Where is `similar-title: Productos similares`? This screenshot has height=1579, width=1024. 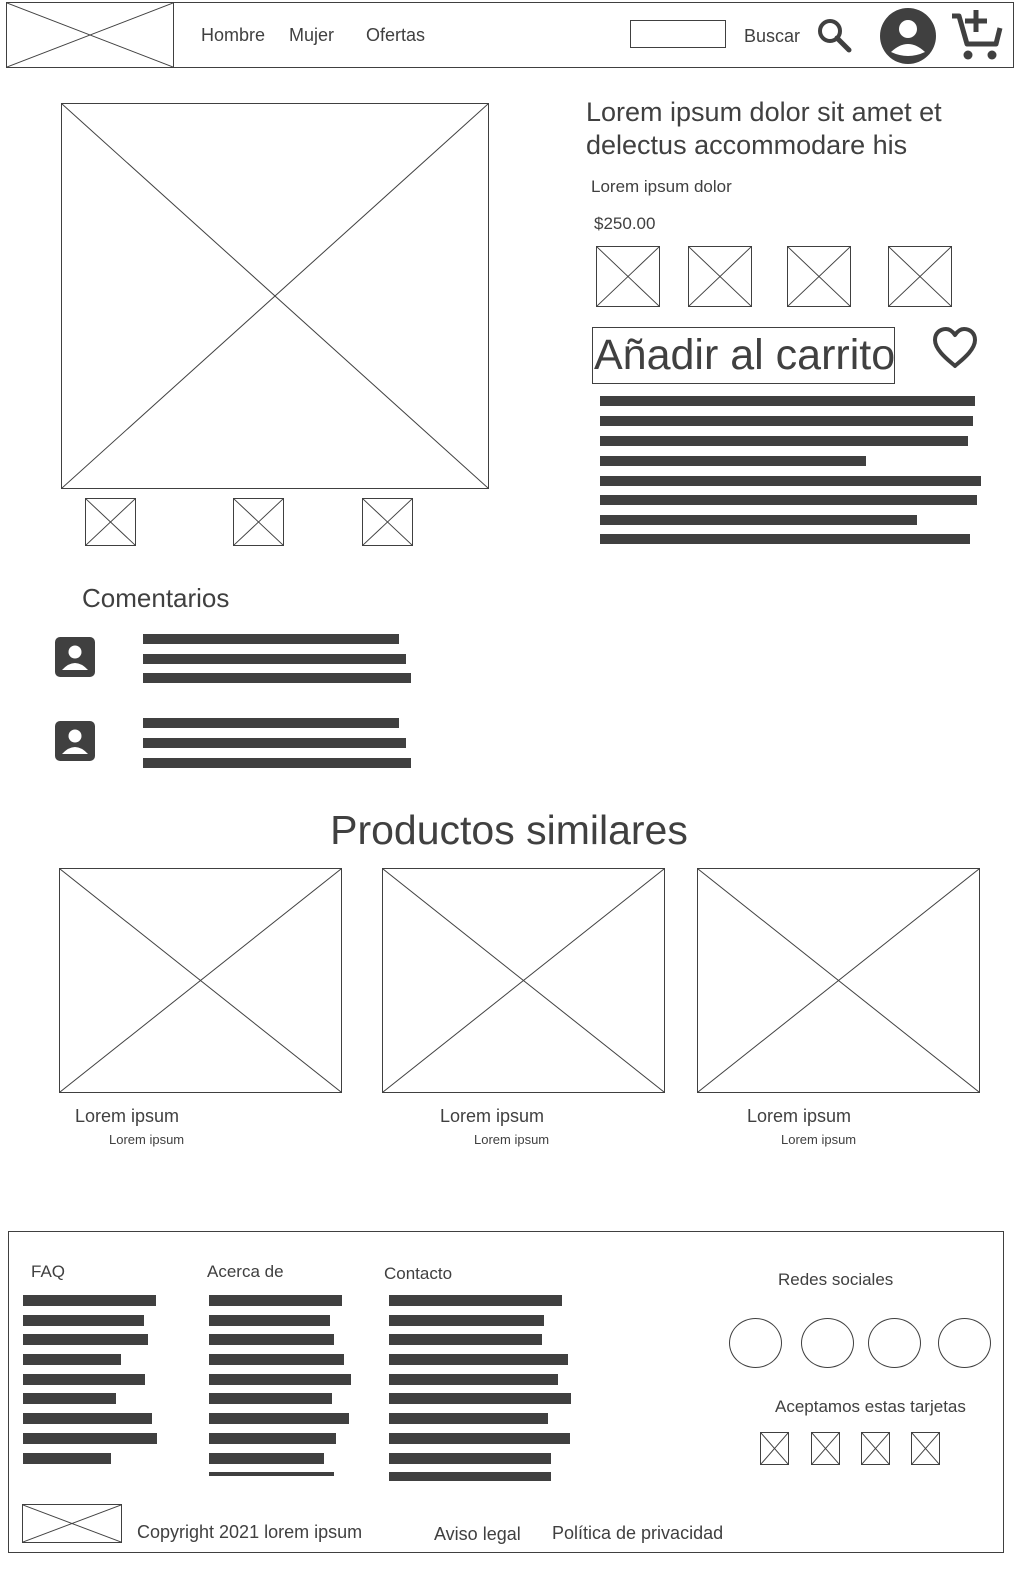
similar-title: Productos similares is located at coordinates (509, 830).